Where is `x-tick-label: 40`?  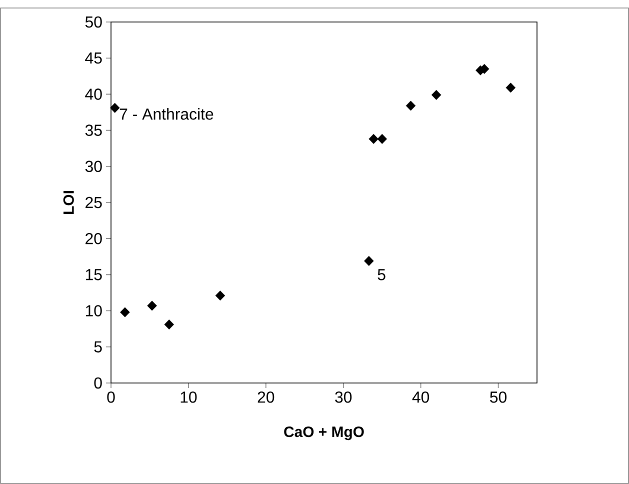 x-tick-label: 40 is located at coordinates (421, 397).